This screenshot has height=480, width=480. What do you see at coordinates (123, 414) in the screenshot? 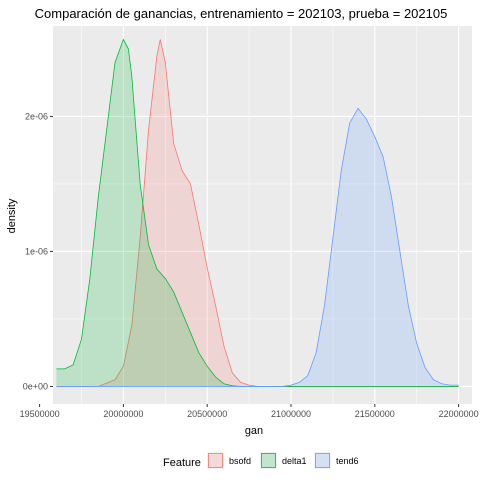
I see `x-tick-label: 20000000` at bounding box center [123, 414].